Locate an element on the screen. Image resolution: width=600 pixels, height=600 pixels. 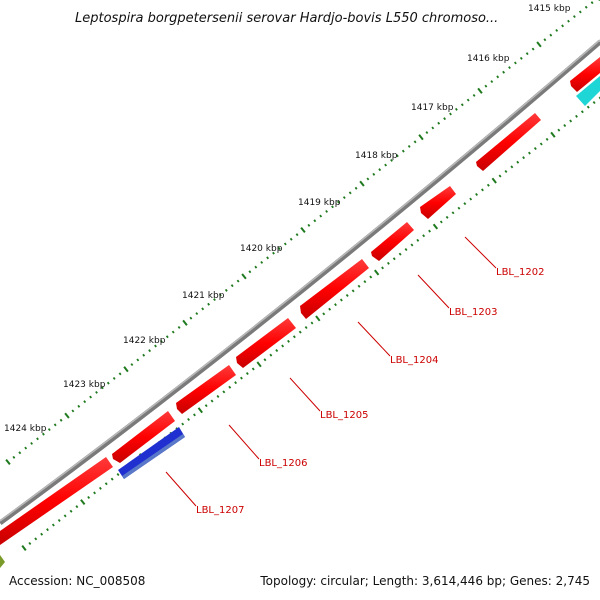
tick-label-1423: 1423 kbp is located at coordinates (84, 385).